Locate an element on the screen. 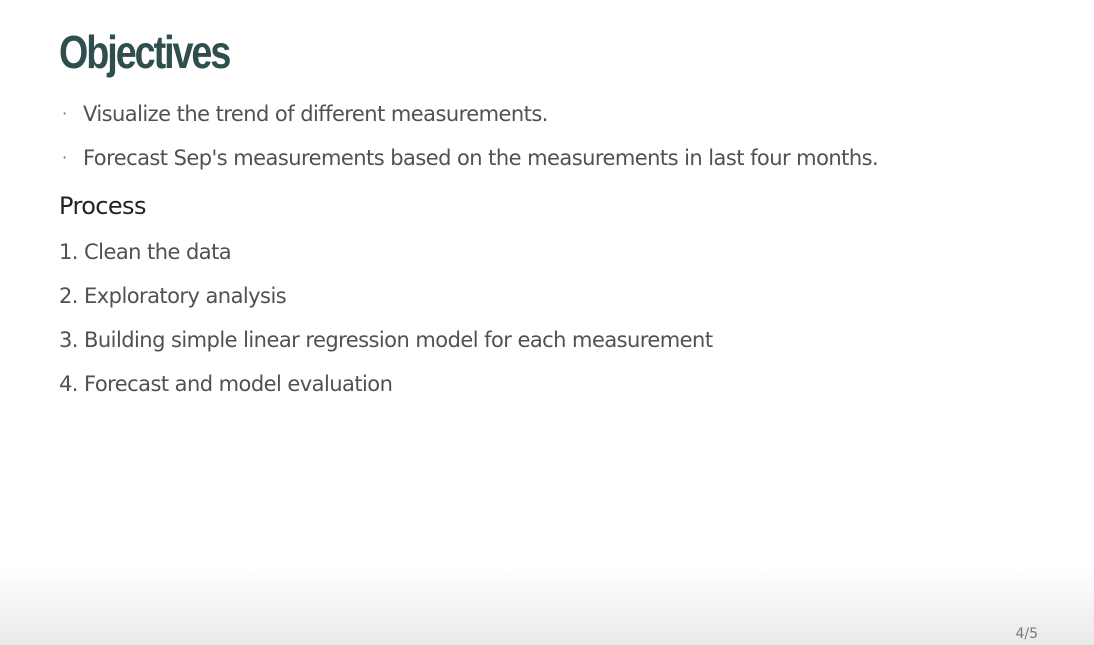 The width and height of the screenshot is (1094, 645). process-step: 1. Clean the data is located at coordinates (145, 252).